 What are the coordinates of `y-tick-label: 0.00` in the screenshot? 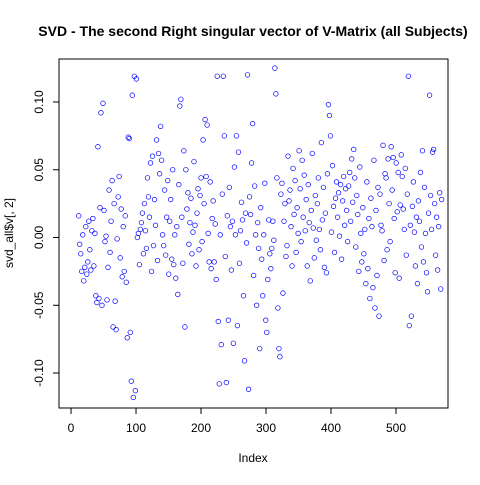 It's located at (39, 237).